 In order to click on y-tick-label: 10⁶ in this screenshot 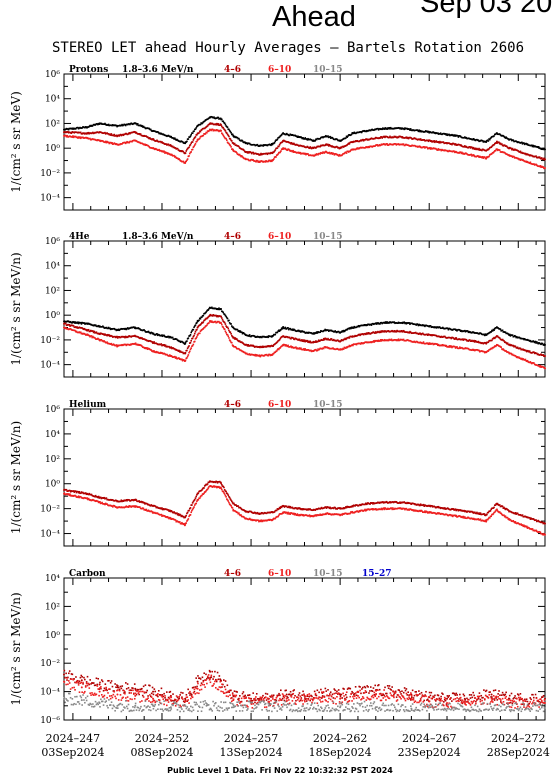, I will do `click(52, 242)`.